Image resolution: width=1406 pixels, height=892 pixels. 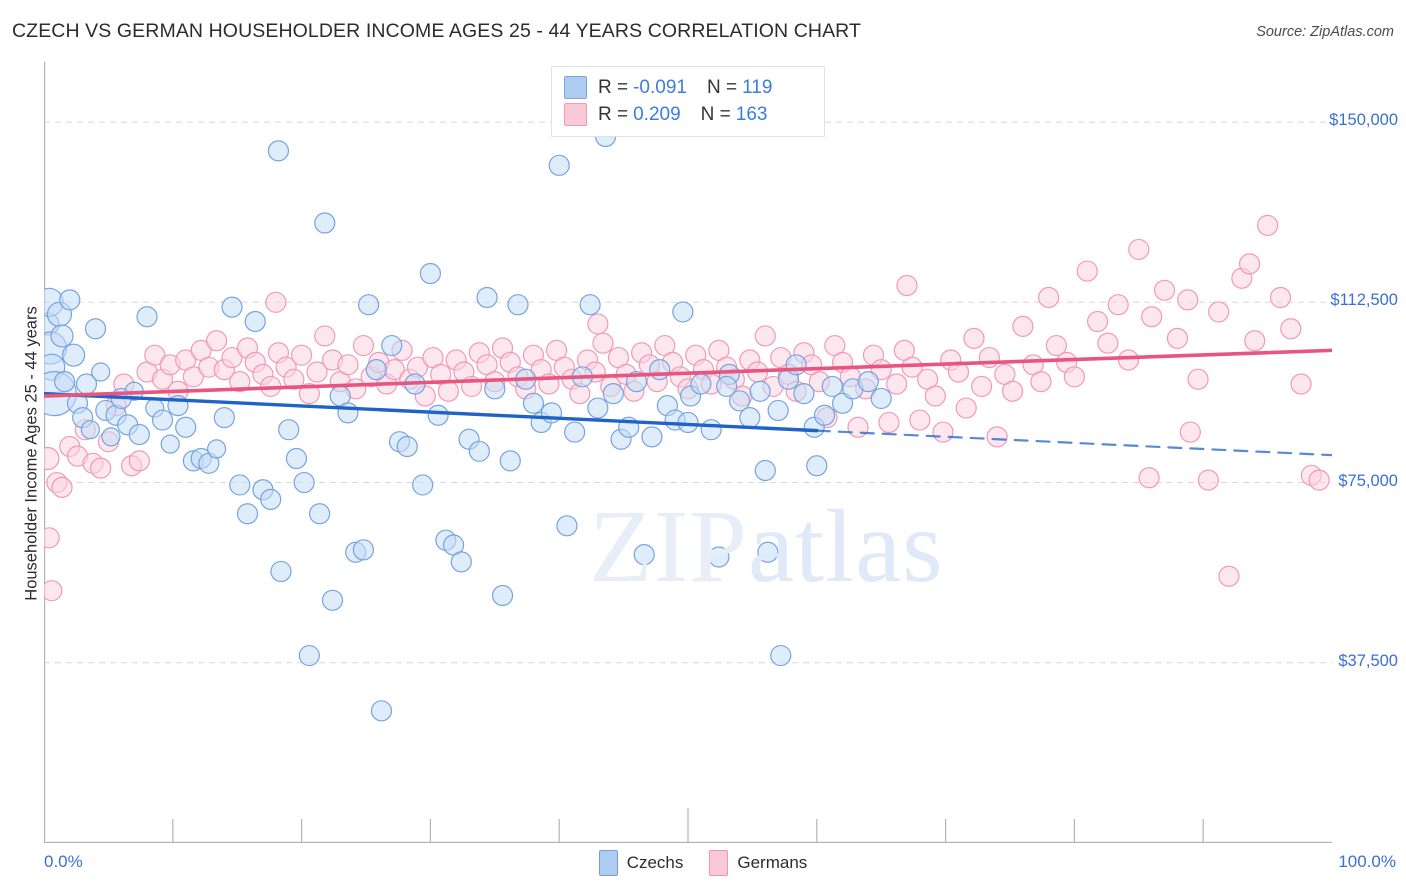 I want to click on trendline-germans, so click(x=688, y=373).